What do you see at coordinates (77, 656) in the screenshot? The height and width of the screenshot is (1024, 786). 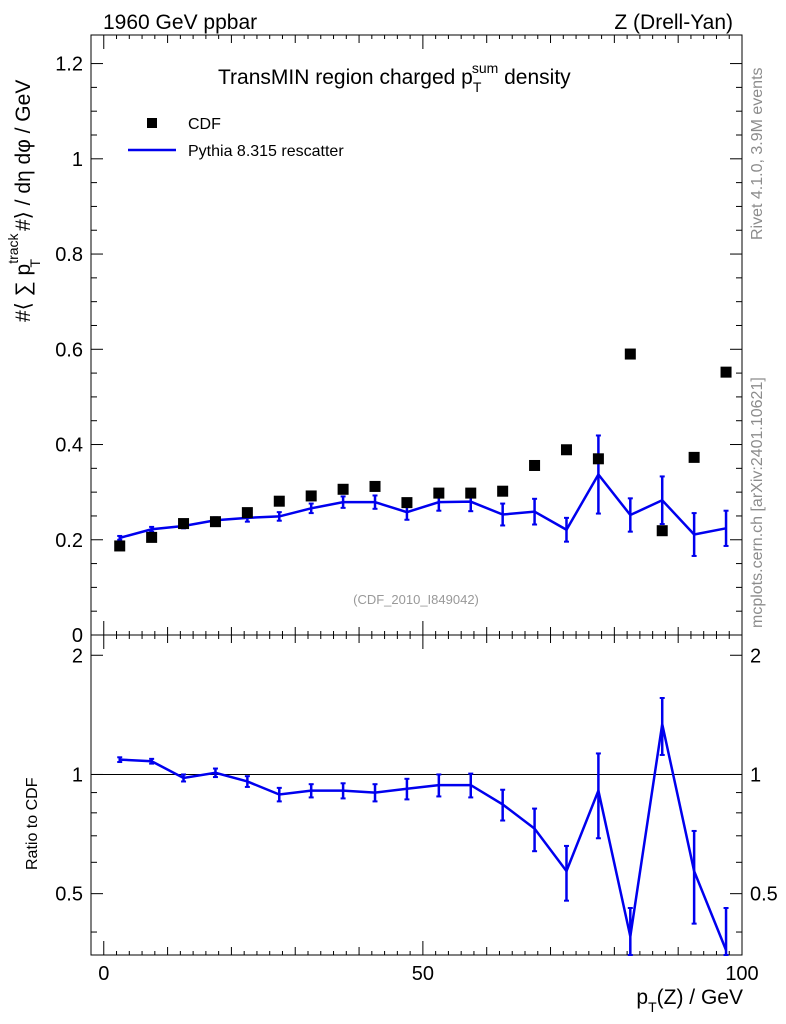 I see `ratio-y-tick-label: 2` at bounding box center [77, 656].